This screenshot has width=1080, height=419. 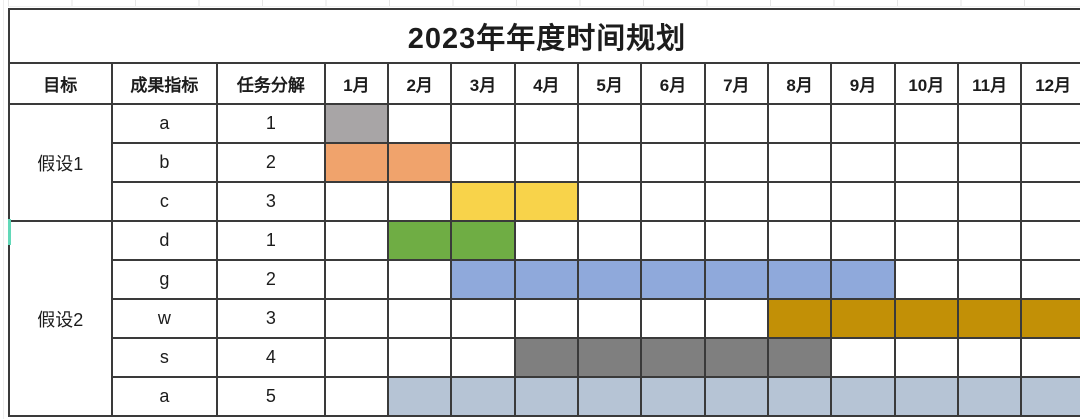 I want to click on indicator-cell: b, so click(x=164, y=162).